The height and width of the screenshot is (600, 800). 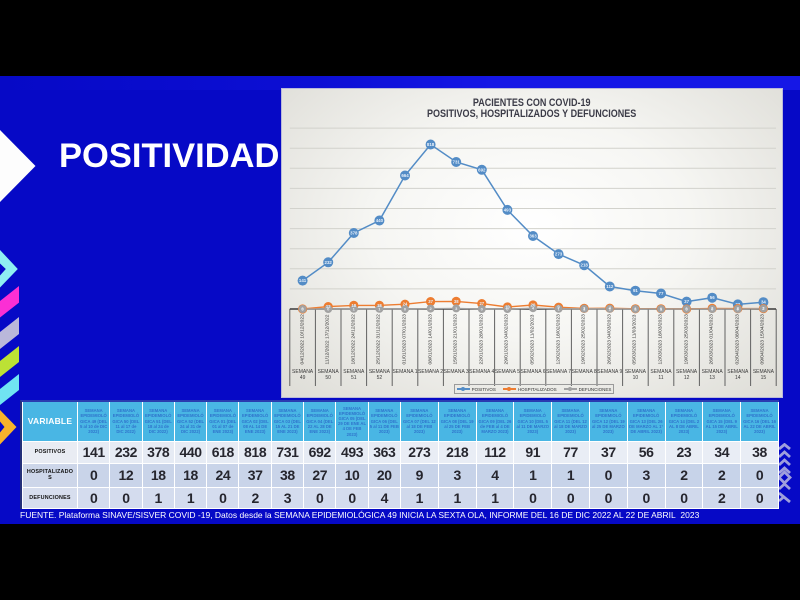 What do you see at coordinates (405, 175) in the screenshot?
I see `svg-text: 664` at bounding box center [405, 175].